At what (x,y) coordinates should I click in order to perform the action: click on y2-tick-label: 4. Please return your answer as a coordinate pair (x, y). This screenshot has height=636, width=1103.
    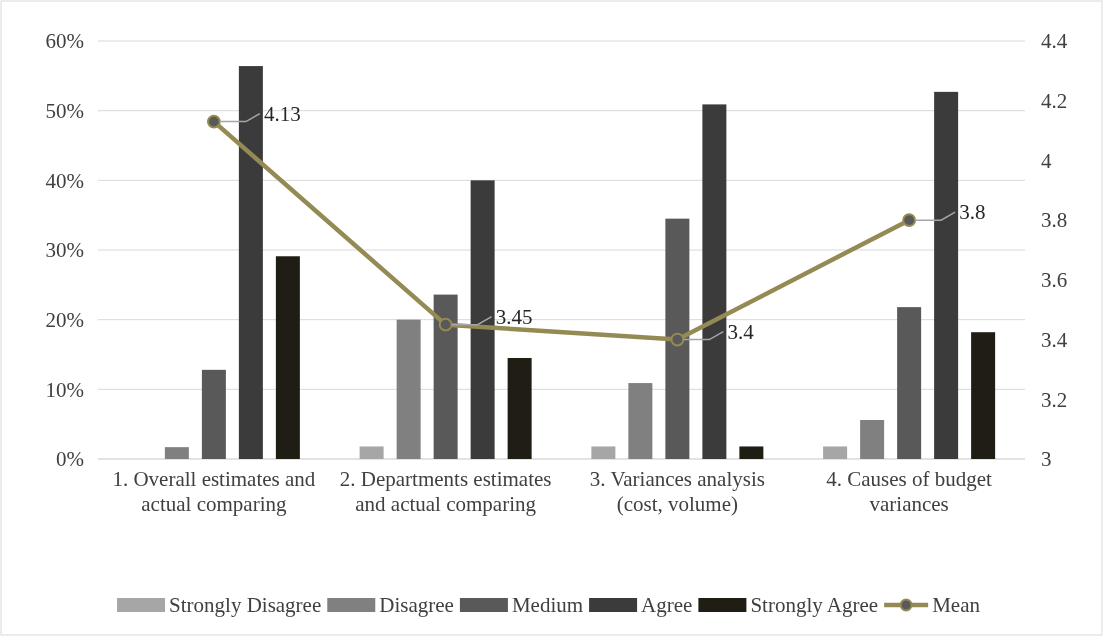
    Looking at the image, I should click on (1046, 160).